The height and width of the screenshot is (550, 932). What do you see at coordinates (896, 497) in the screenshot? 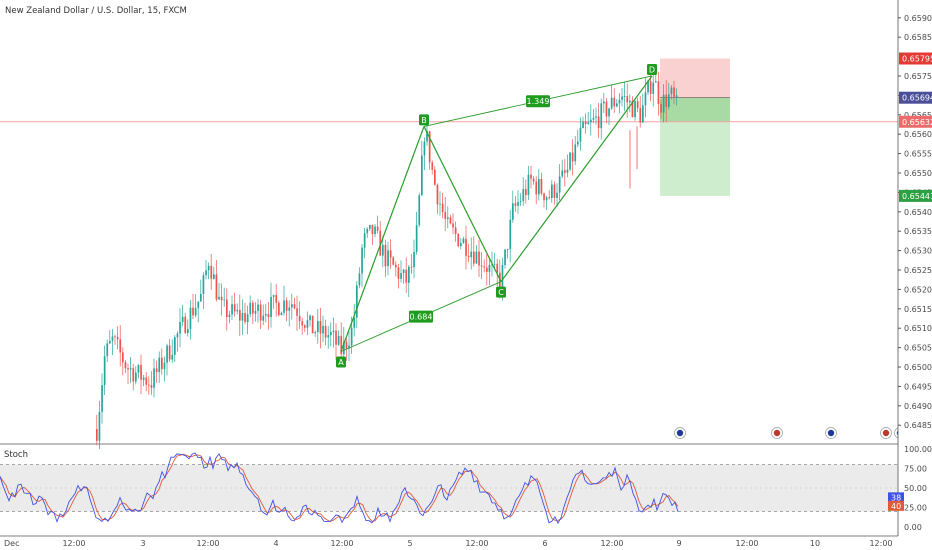
I see `stoch-k-tag: 38` at bounding box center [896, 497].